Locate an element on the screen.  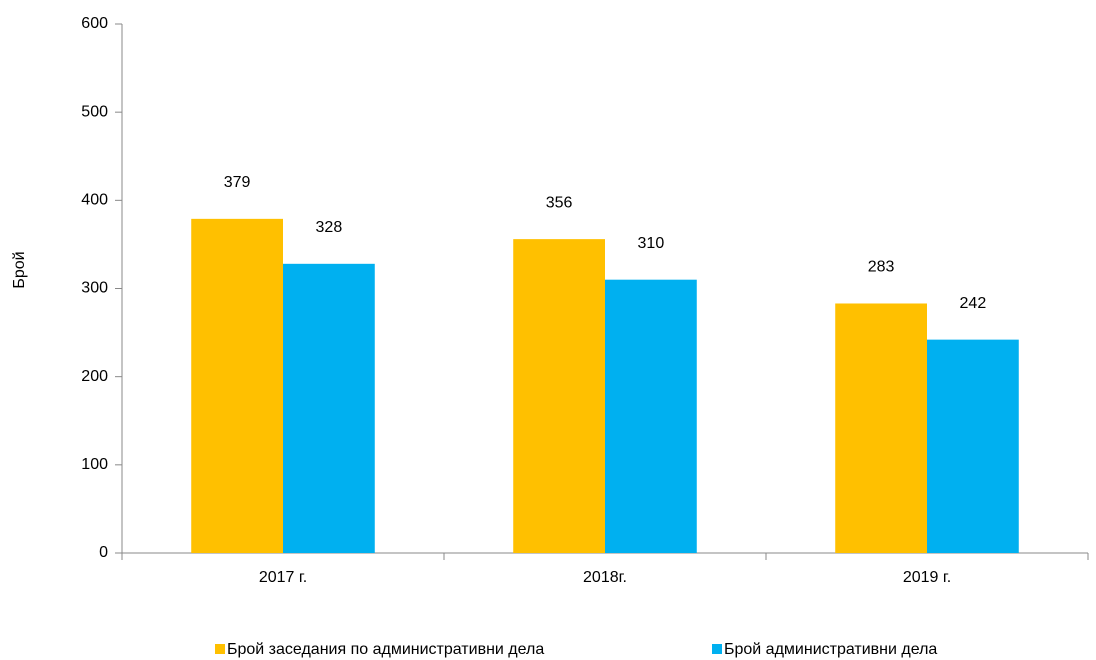
data-label: 242 is located at coordinates (973, 303).